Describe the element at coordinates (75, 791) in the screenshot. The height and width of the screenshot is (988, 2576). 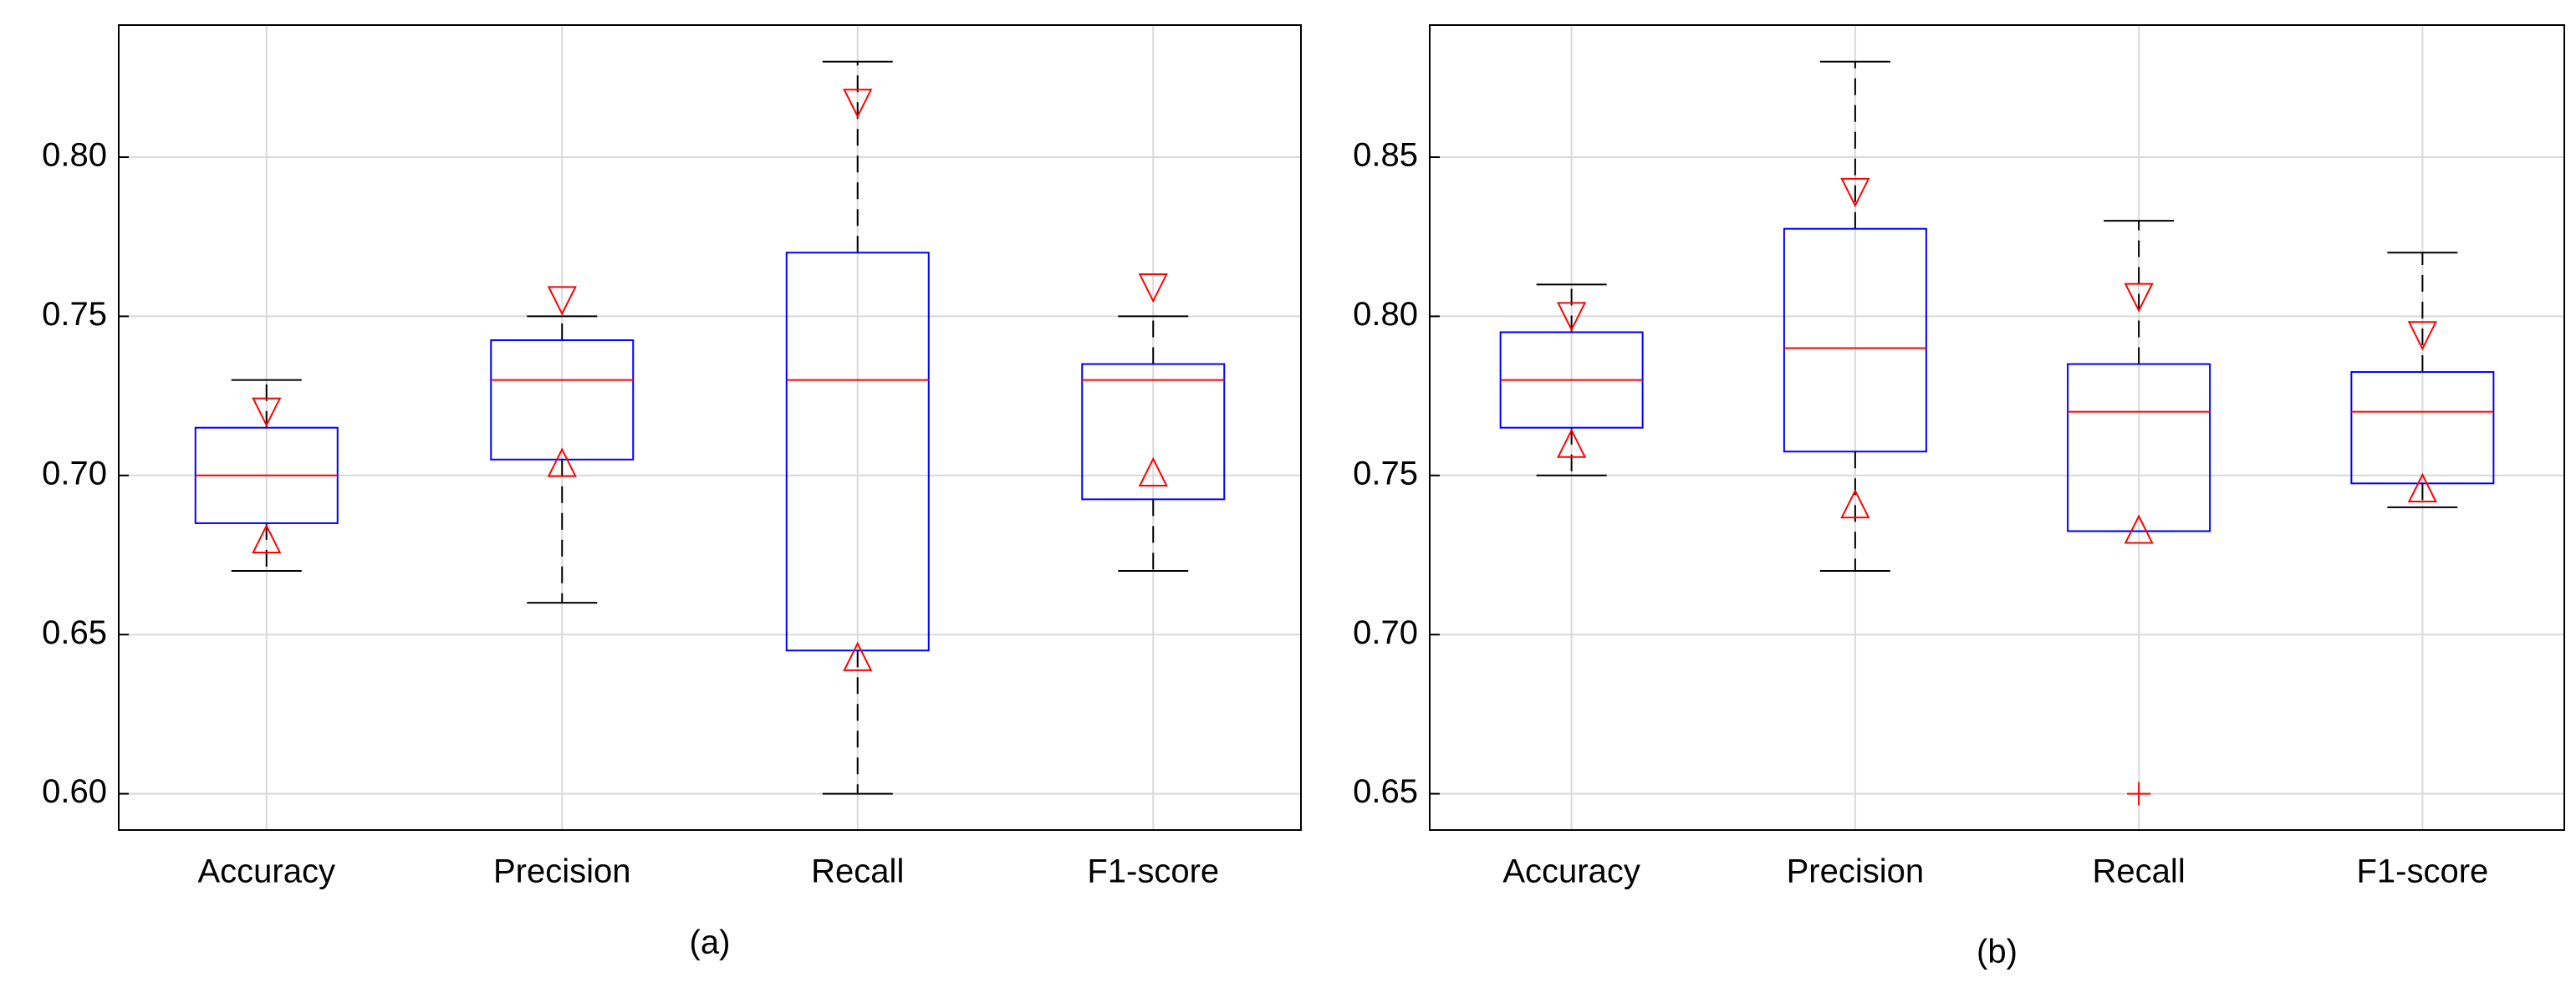
I see `y-tick-label: 0.60` at that location.